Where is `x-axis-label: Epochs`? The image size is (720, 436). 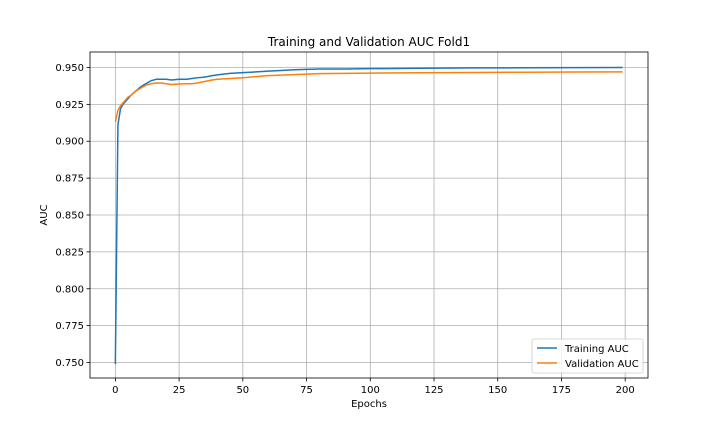
x-axis-label: Epochs is located at coordinates (369, 404).